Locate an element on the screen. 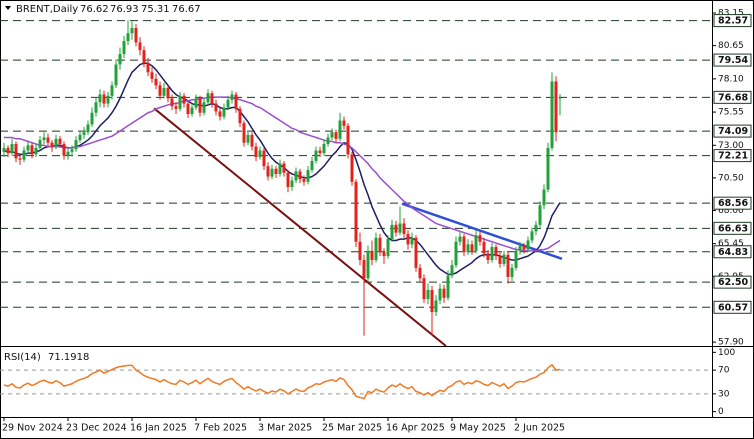 This screenshot has width=754, height=439. y-tick-label: 68.00 is located at coordinates (731, 211).